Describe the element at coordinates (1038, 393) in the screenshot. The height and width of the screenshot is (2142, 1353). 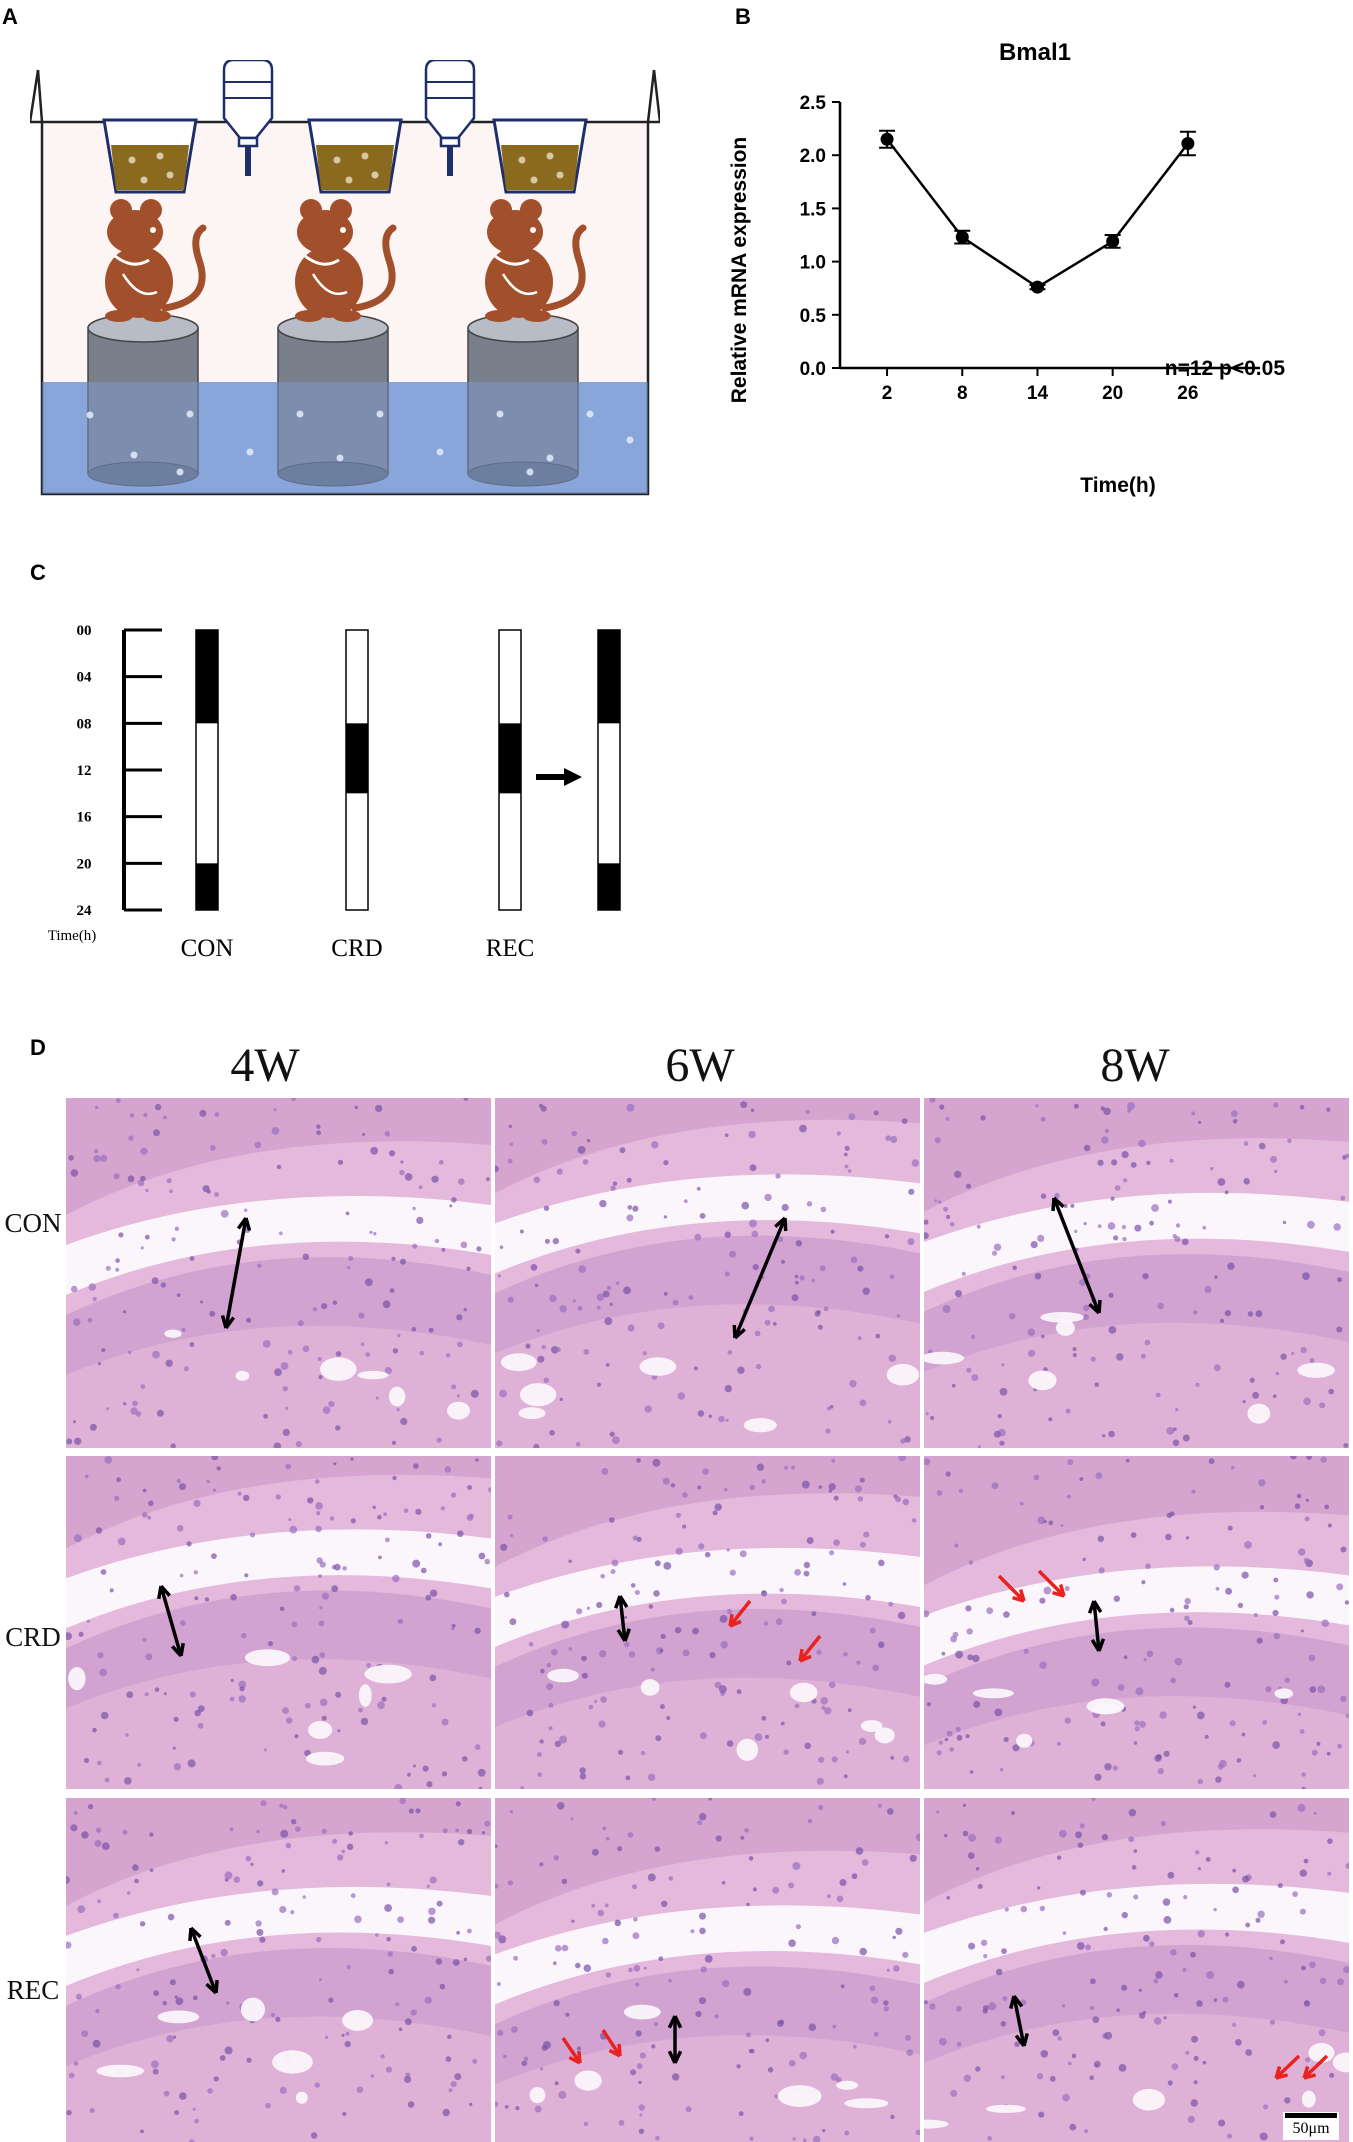
I see `x-tick-label: 14` at that location.